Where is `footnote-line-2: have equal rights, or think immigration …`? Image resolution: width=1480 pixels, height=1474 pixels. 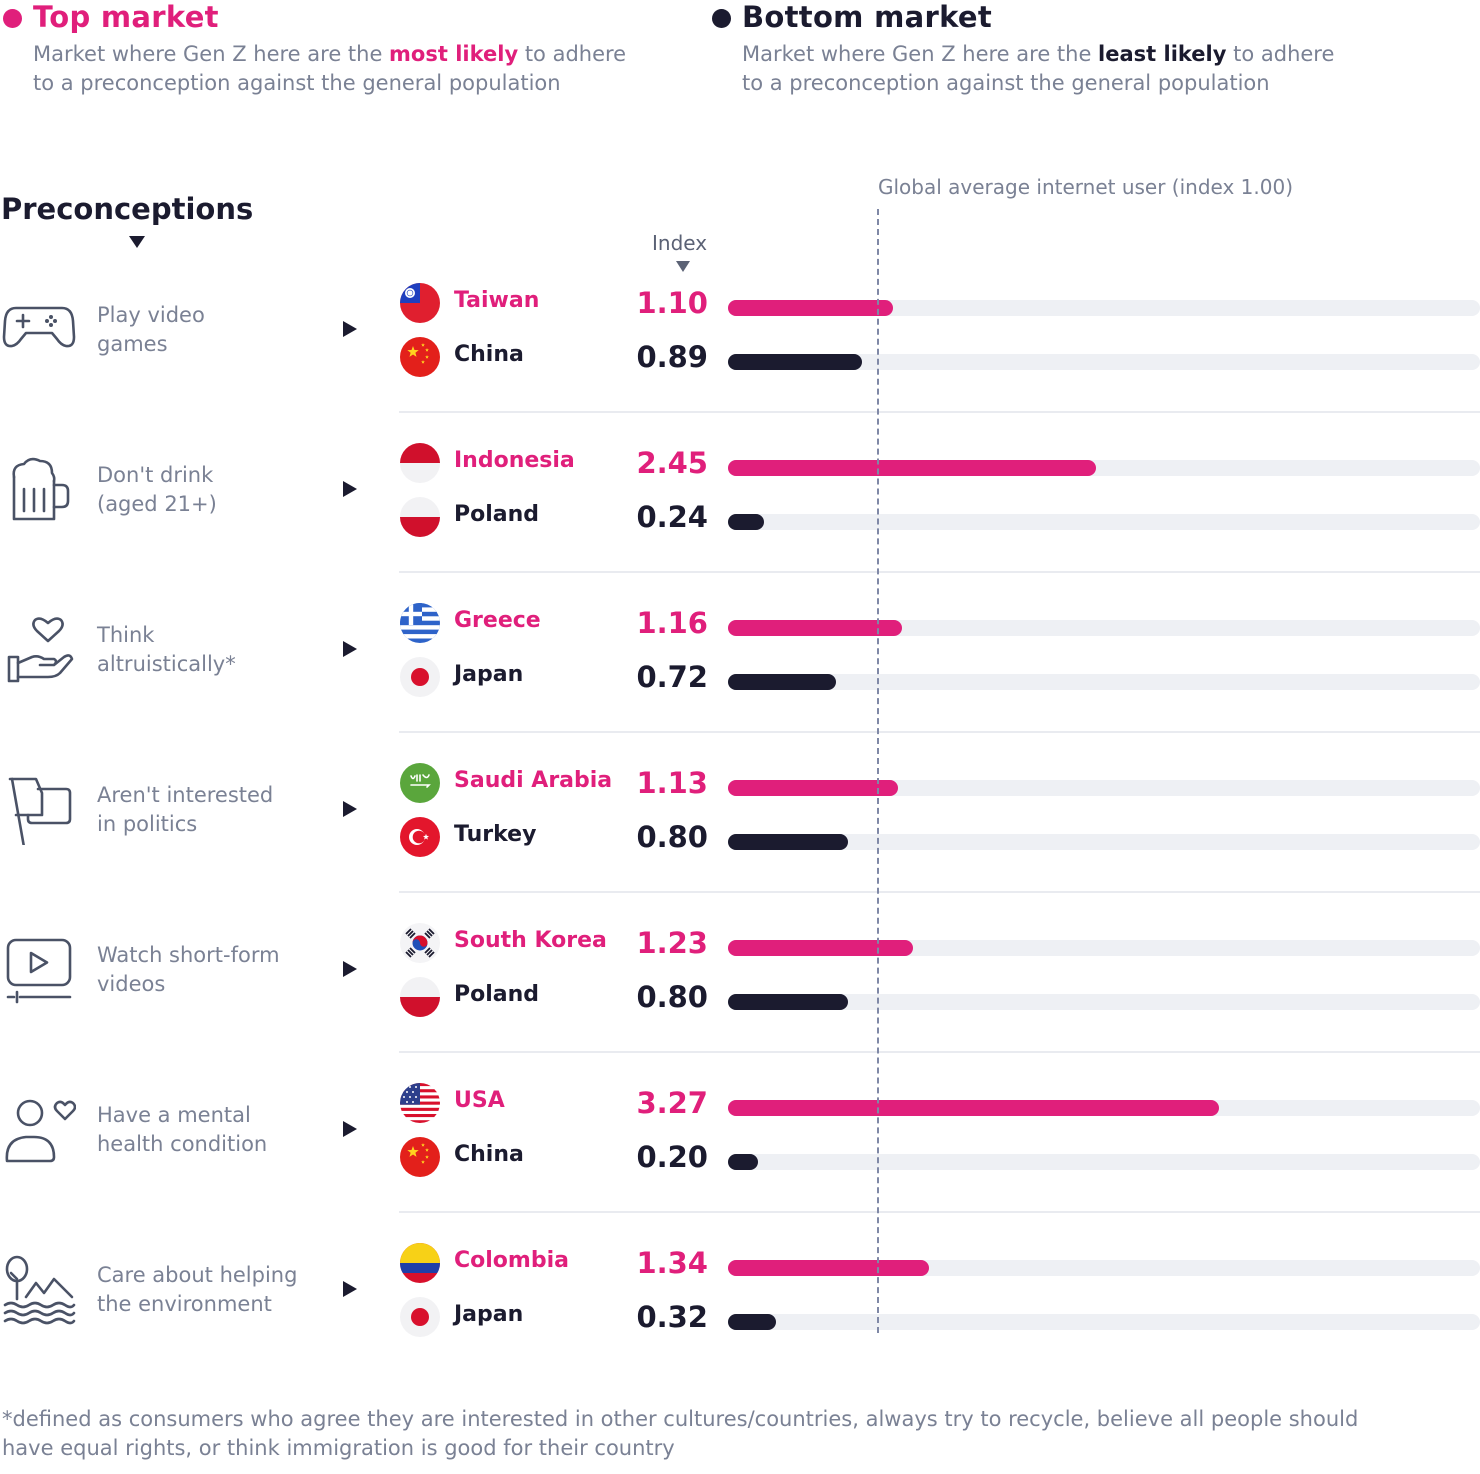
footnote-line-2: have equal rights, or think immigration … is located at coordinates (338, 1448).